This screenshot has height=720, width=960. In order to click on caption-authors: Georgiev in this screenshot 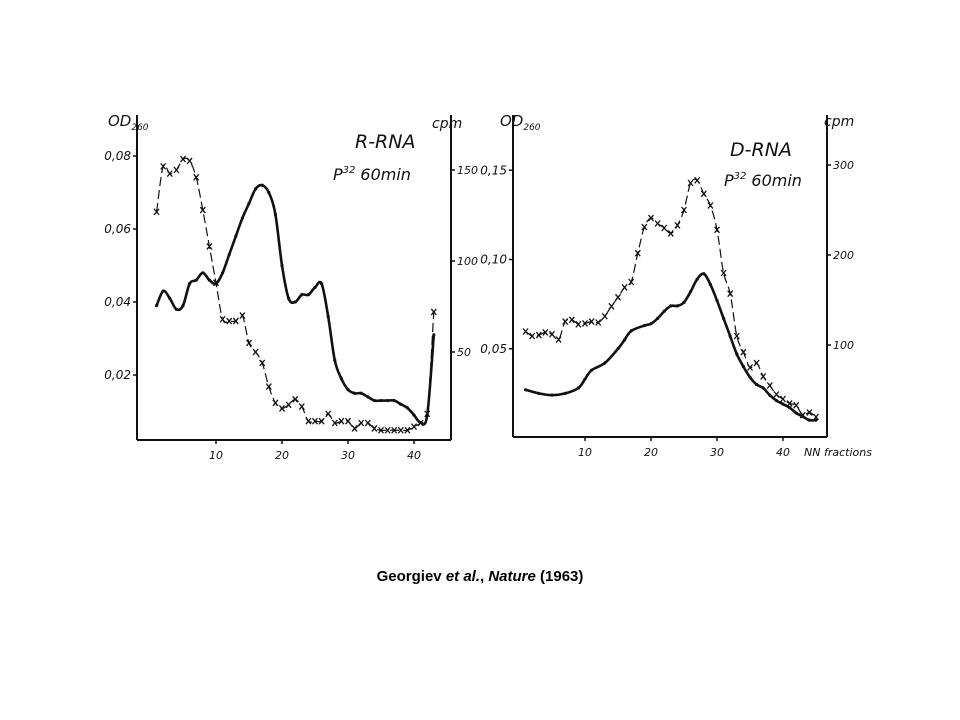, I will do `click(409, 576)`.